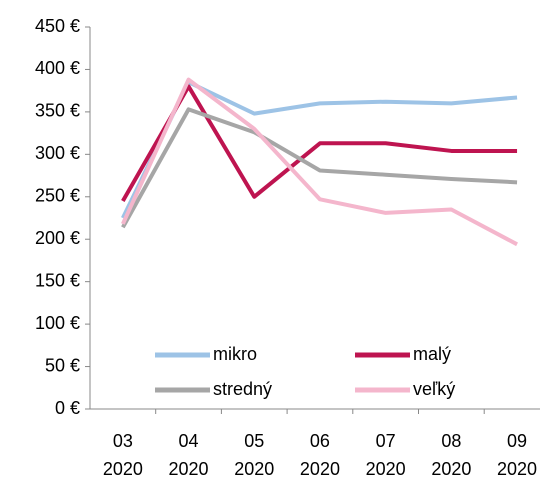  I want to click on x-tick-label: 06, so click(320, 441).